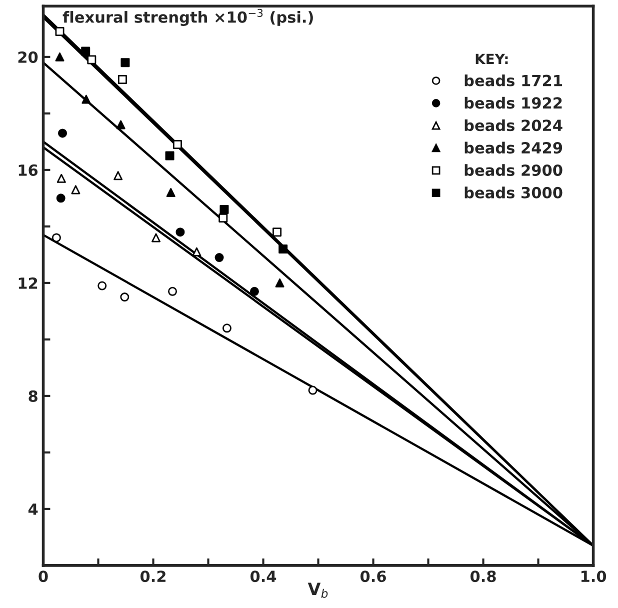 This screenshot has width=618, height=608. What do you see at coordinates (513, 192) in the screenshot?
I see `legend-label: beads 3000` at bounding box center [513, 192].